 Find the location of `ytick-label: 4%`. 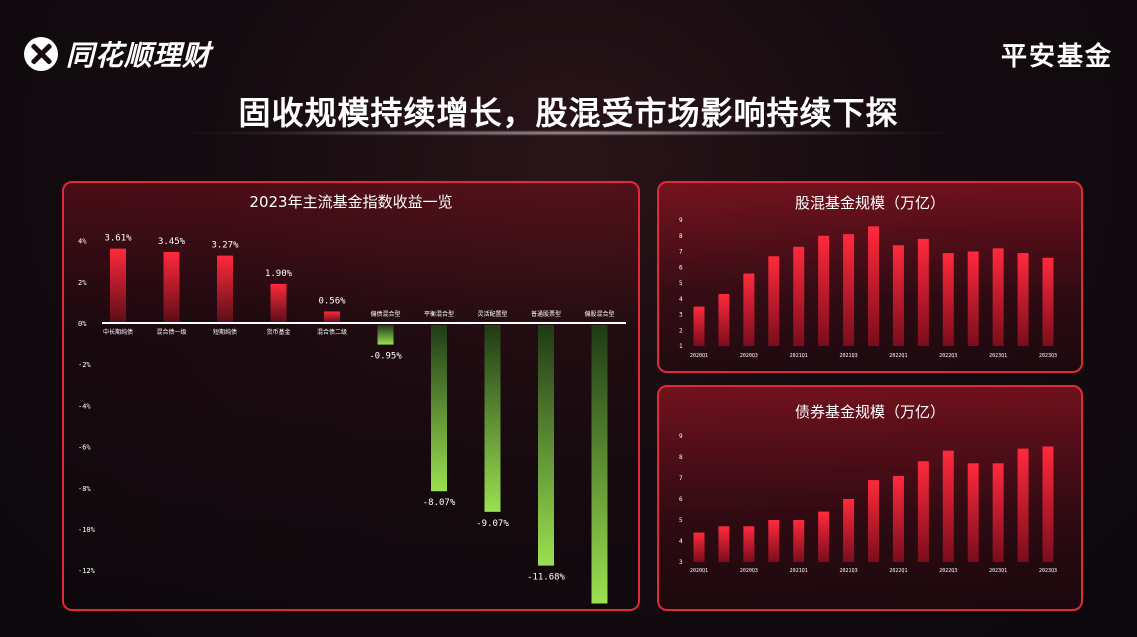

ytick-label: 4% is located at coordinates (82, 242).